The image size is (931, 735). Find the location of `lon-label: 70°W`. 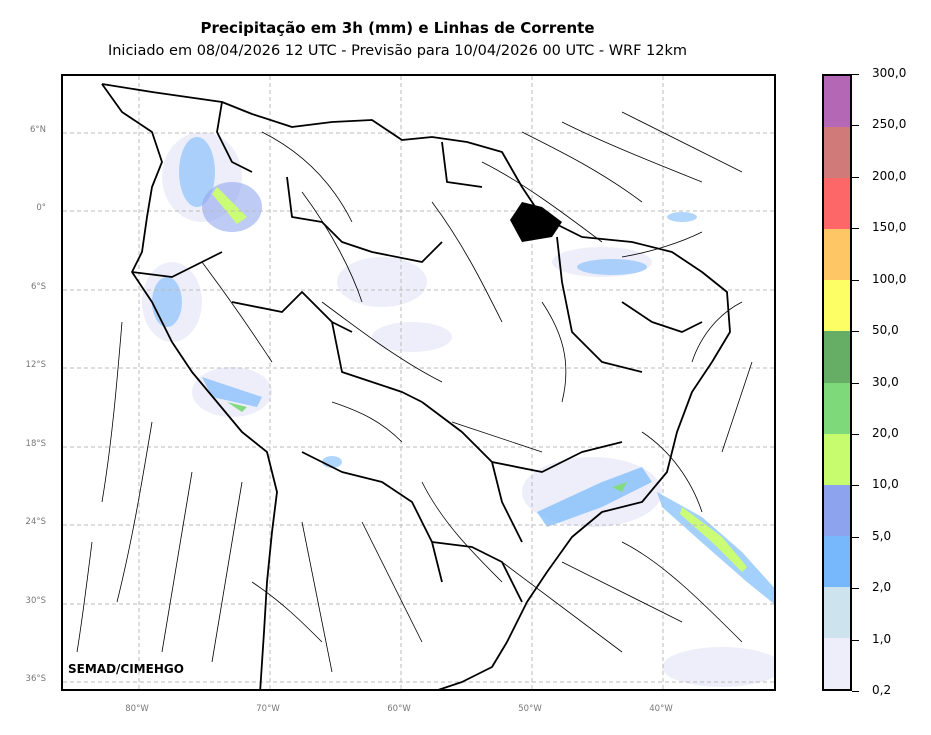

lon-label: 70°W is located at coordinates (268, 709).